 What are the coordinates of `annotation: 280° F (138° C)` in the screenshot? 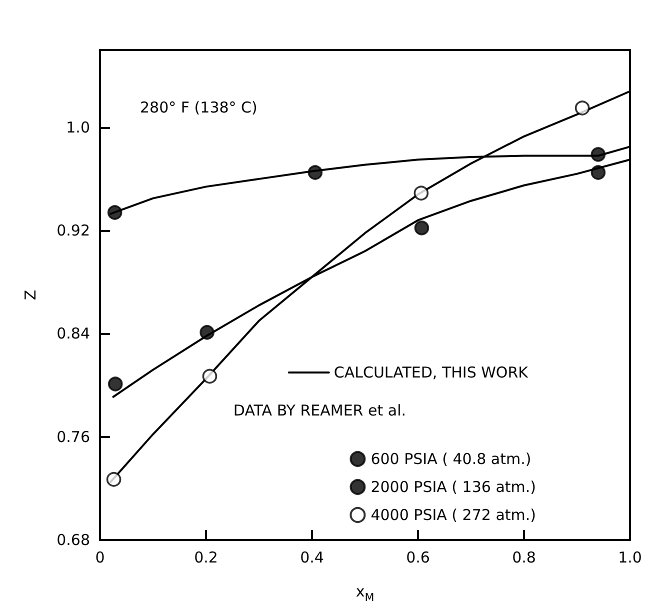 It's located at (199, 107).